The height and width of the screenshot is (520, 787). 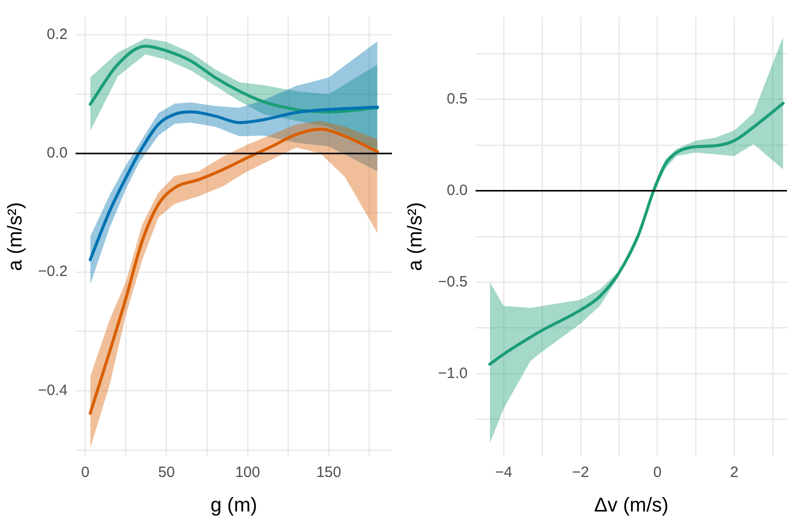 I want to click on x-tick-label: −2, so click(x=581, y=473).